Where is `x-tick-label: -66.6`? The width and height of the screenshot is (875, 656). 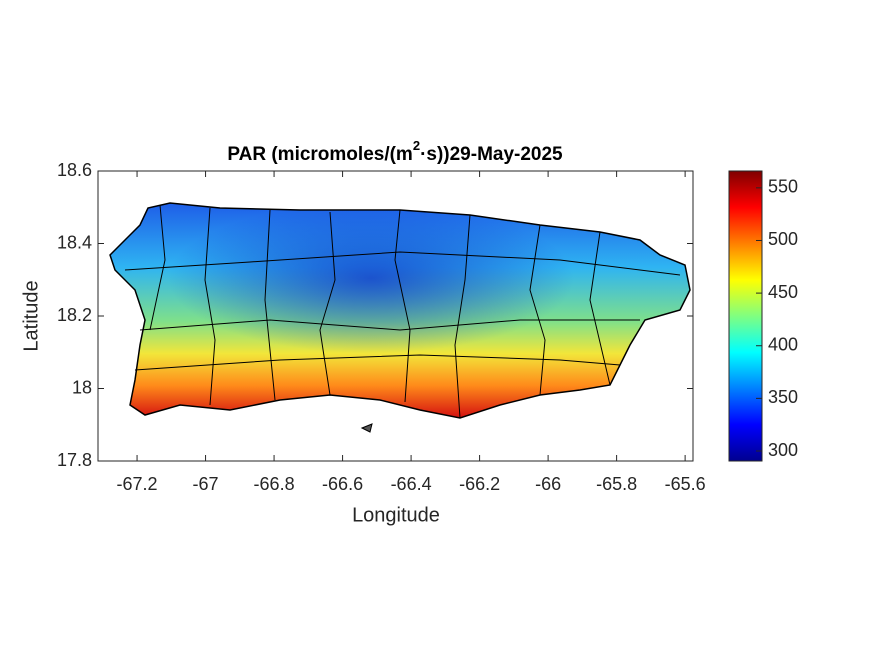 x-tick-label: -66.6 is located at coordinates (342, 484).